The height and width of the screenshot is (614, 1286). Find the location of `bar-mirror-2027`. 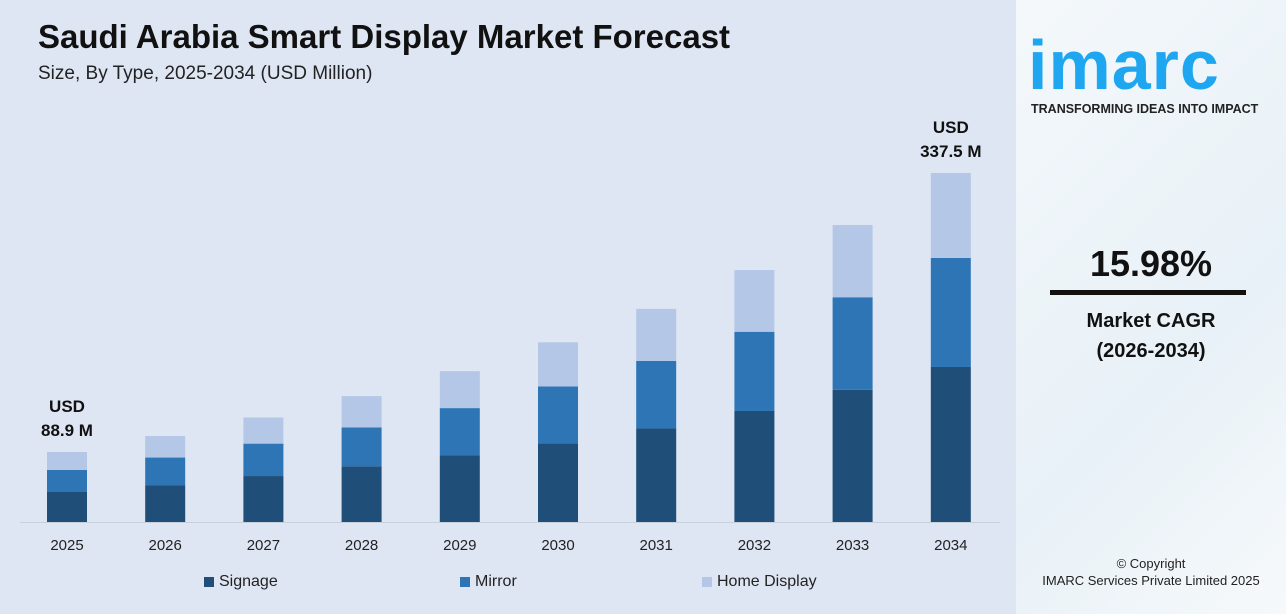

bar-mirror-2027 is located at coordinates (263, 460).